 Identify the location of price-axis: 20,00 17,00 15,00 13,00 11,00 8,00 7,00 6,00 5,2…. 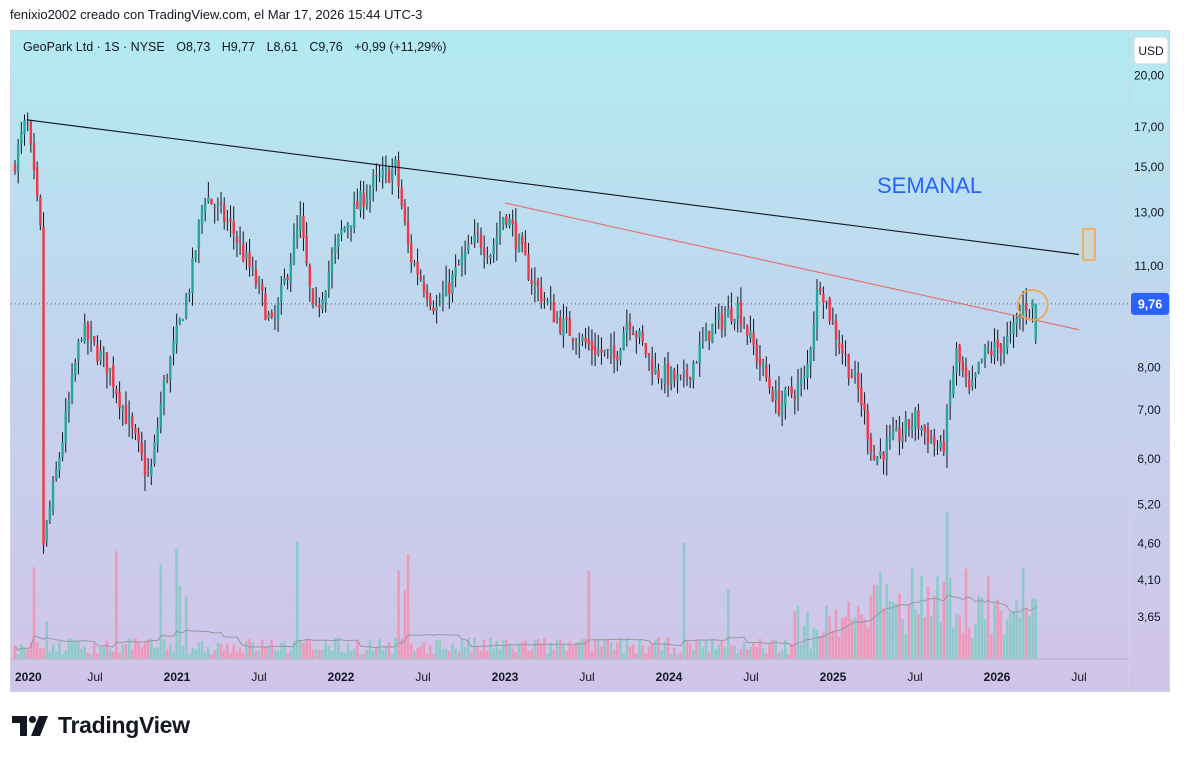
(1148, 361).